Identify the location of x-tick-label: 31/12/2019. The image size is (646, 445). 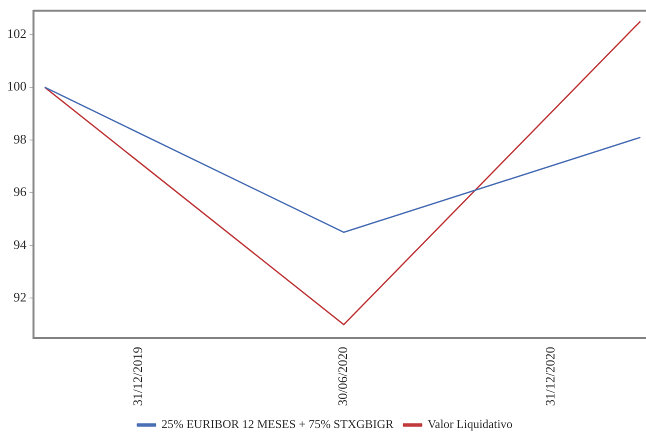
(137, 376).